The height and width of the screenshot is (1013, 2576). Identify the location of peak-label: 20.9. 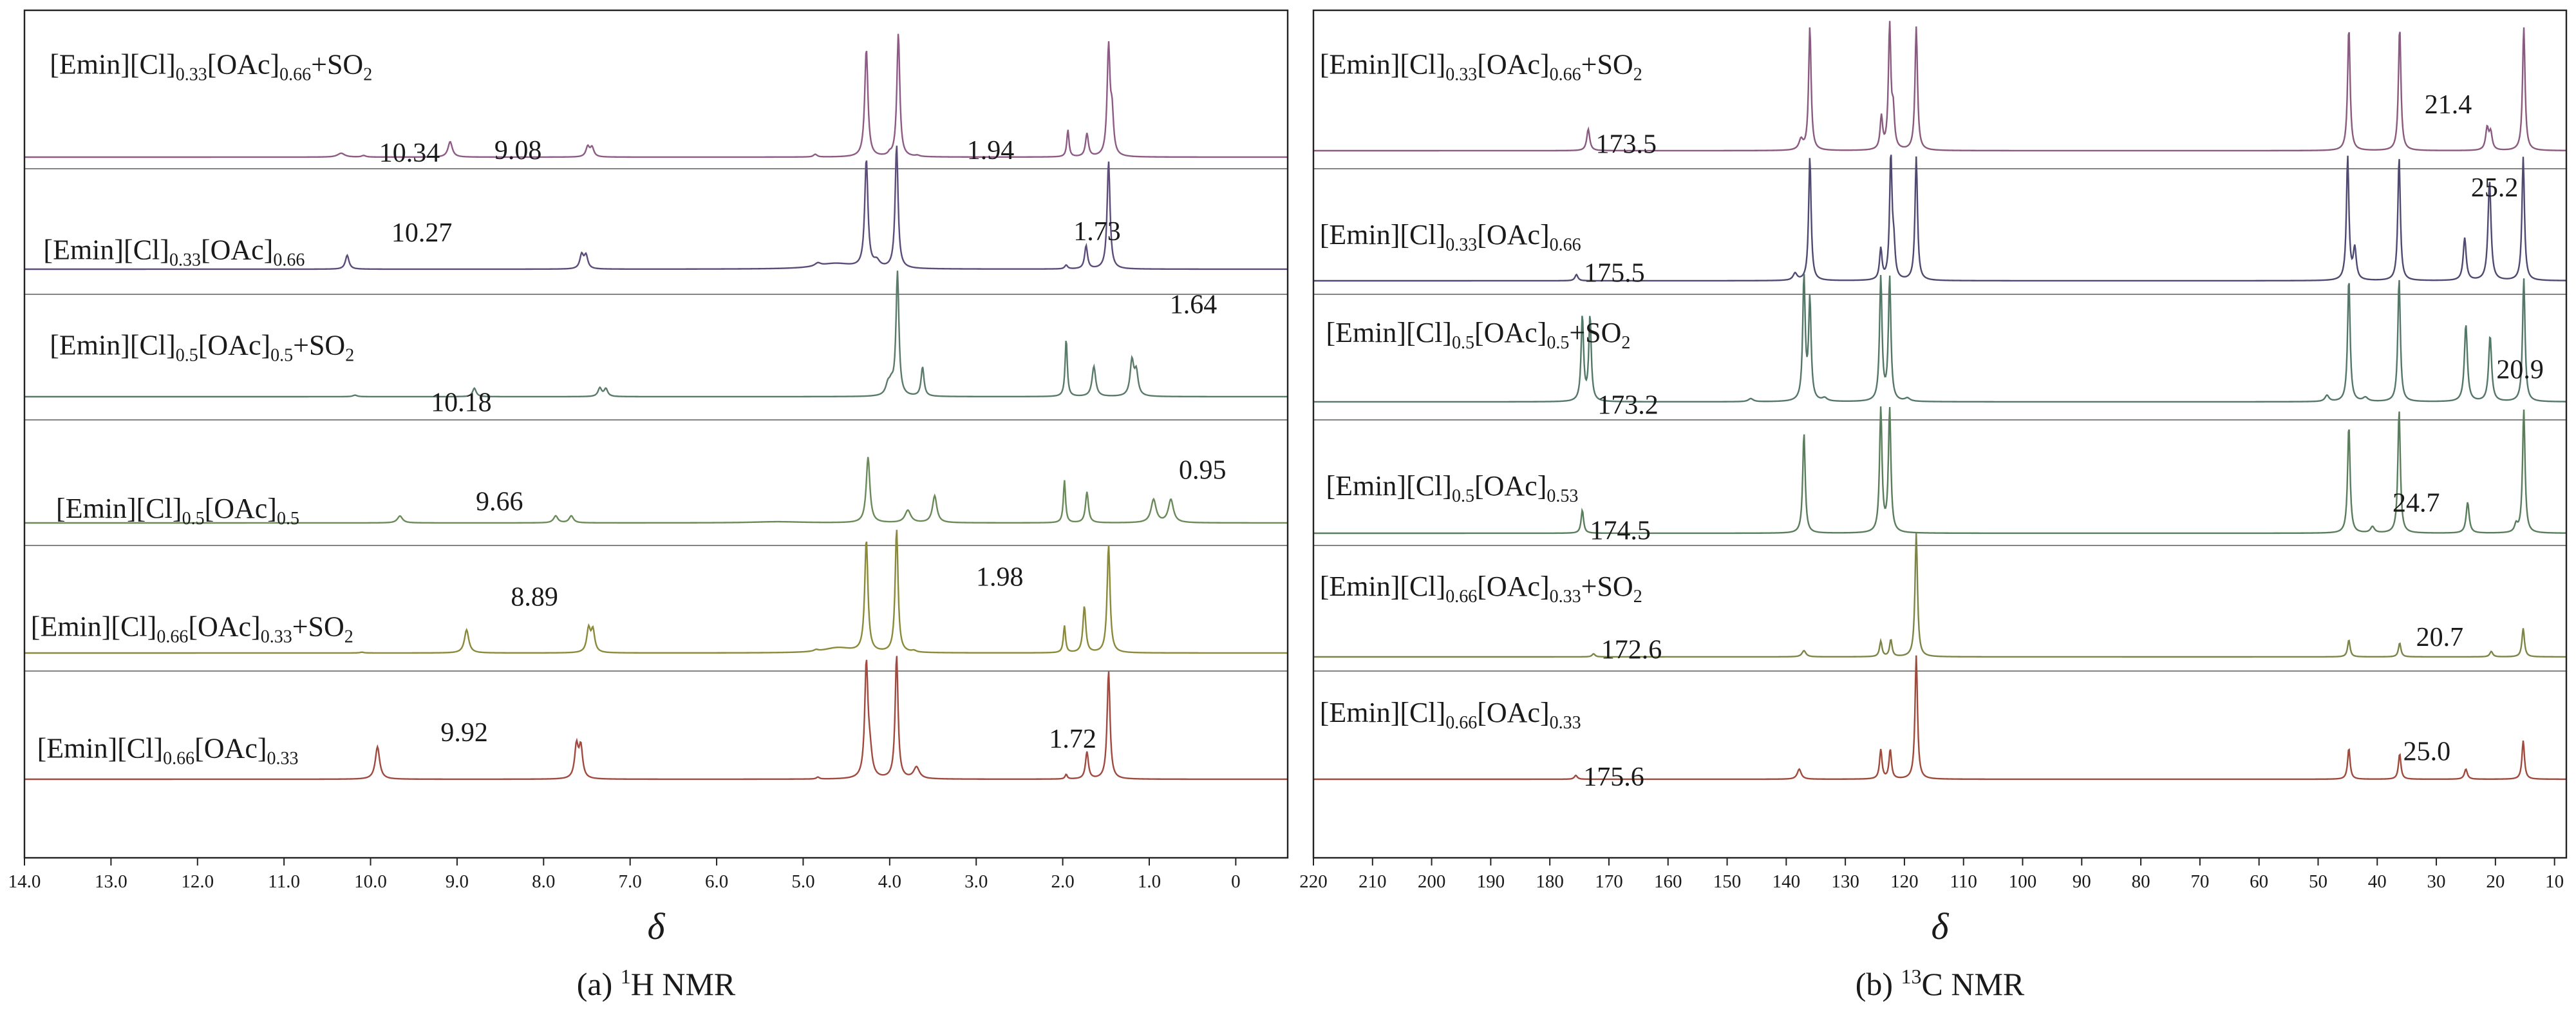
(2520, 370).